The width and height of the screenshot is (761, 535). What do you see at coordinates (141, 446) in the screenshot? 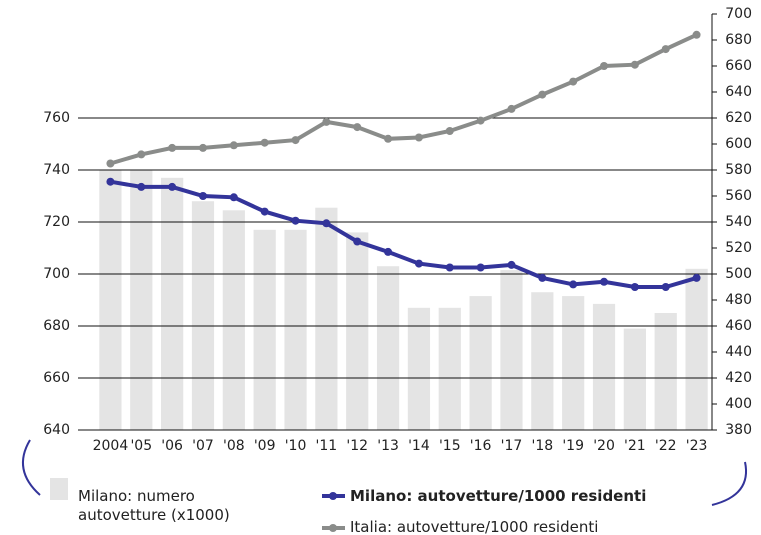
I see `x-tick-label: '05` at bounding box center [141, 446].